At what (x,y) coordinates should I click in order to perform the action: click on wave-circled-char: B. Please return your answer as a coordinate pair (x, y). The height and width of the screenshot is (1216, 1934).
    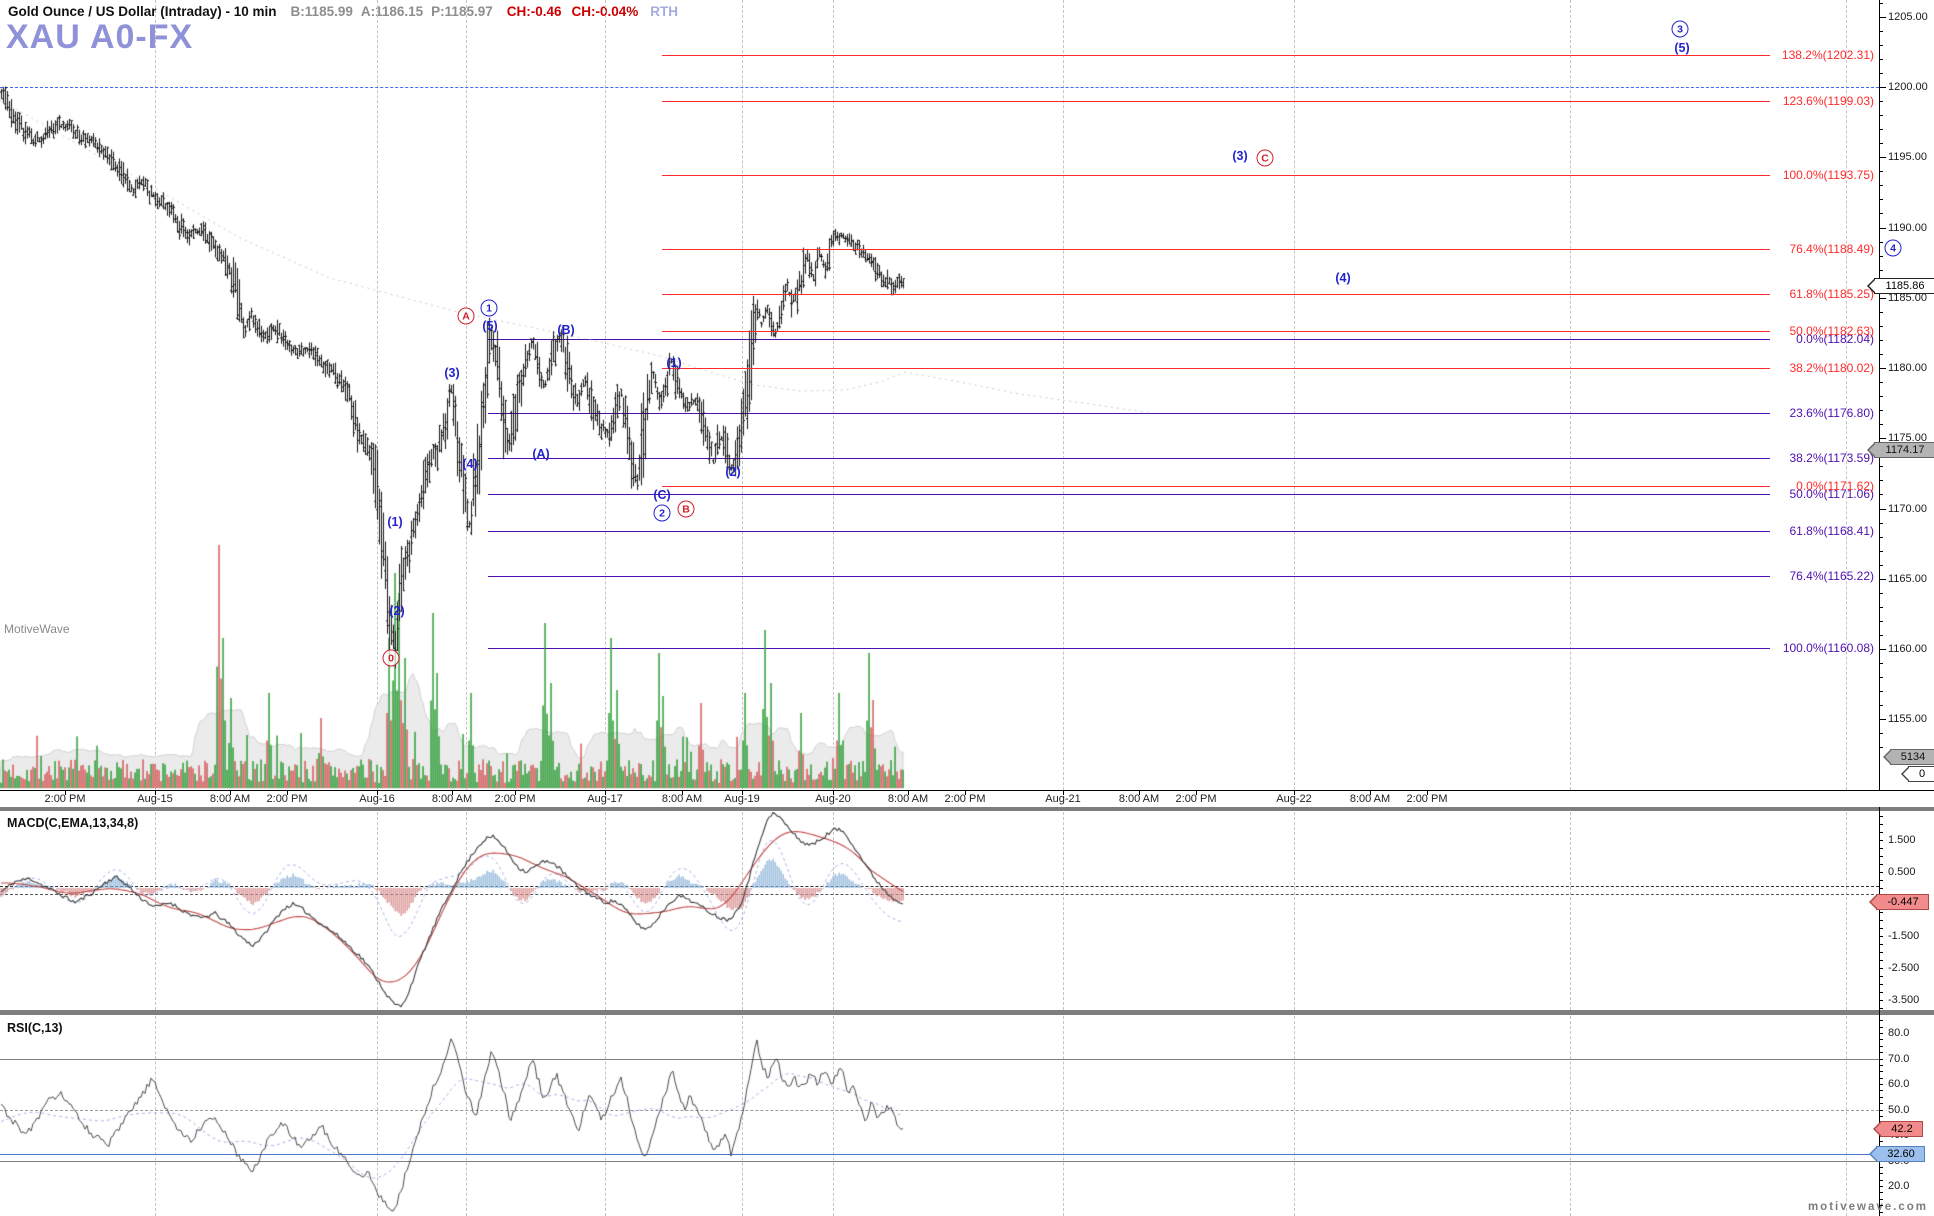
    Looking at the image, I should click on (686, 509).